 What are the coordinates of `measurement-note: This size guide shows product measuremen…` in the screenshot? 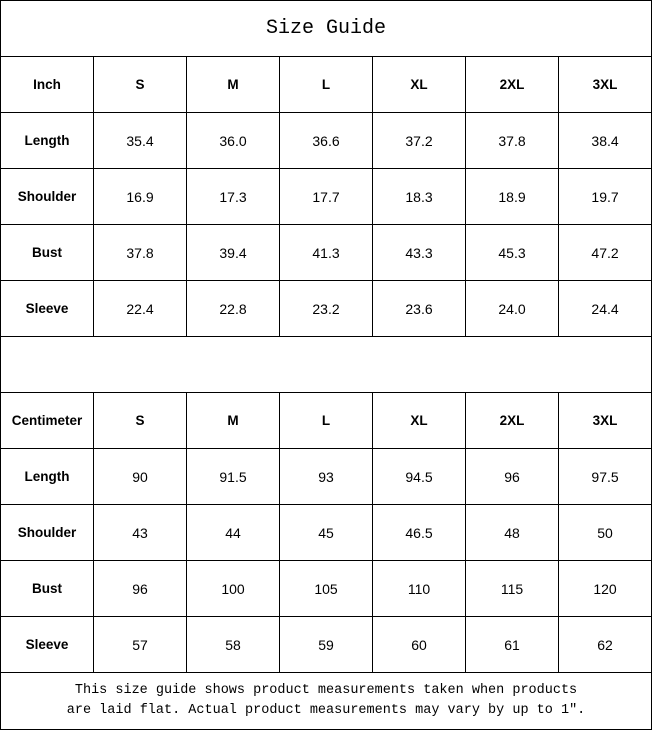 It's located at (326, 701).